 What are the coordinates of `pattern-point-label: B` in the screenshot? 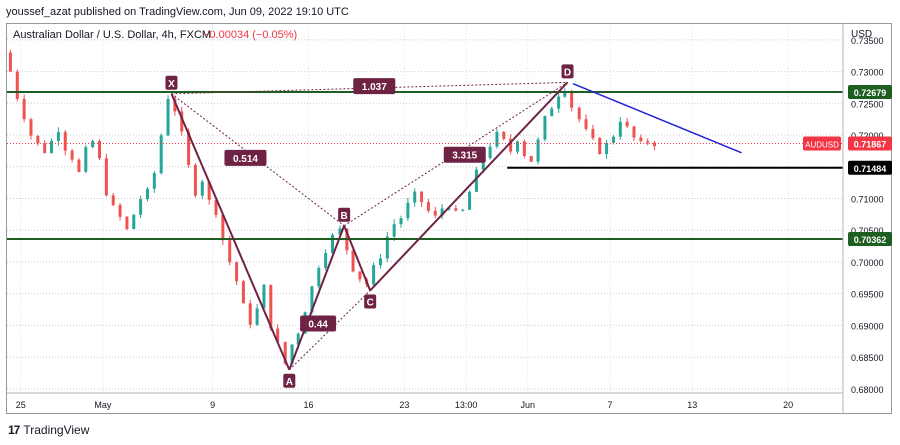 It's located at (344, 216).